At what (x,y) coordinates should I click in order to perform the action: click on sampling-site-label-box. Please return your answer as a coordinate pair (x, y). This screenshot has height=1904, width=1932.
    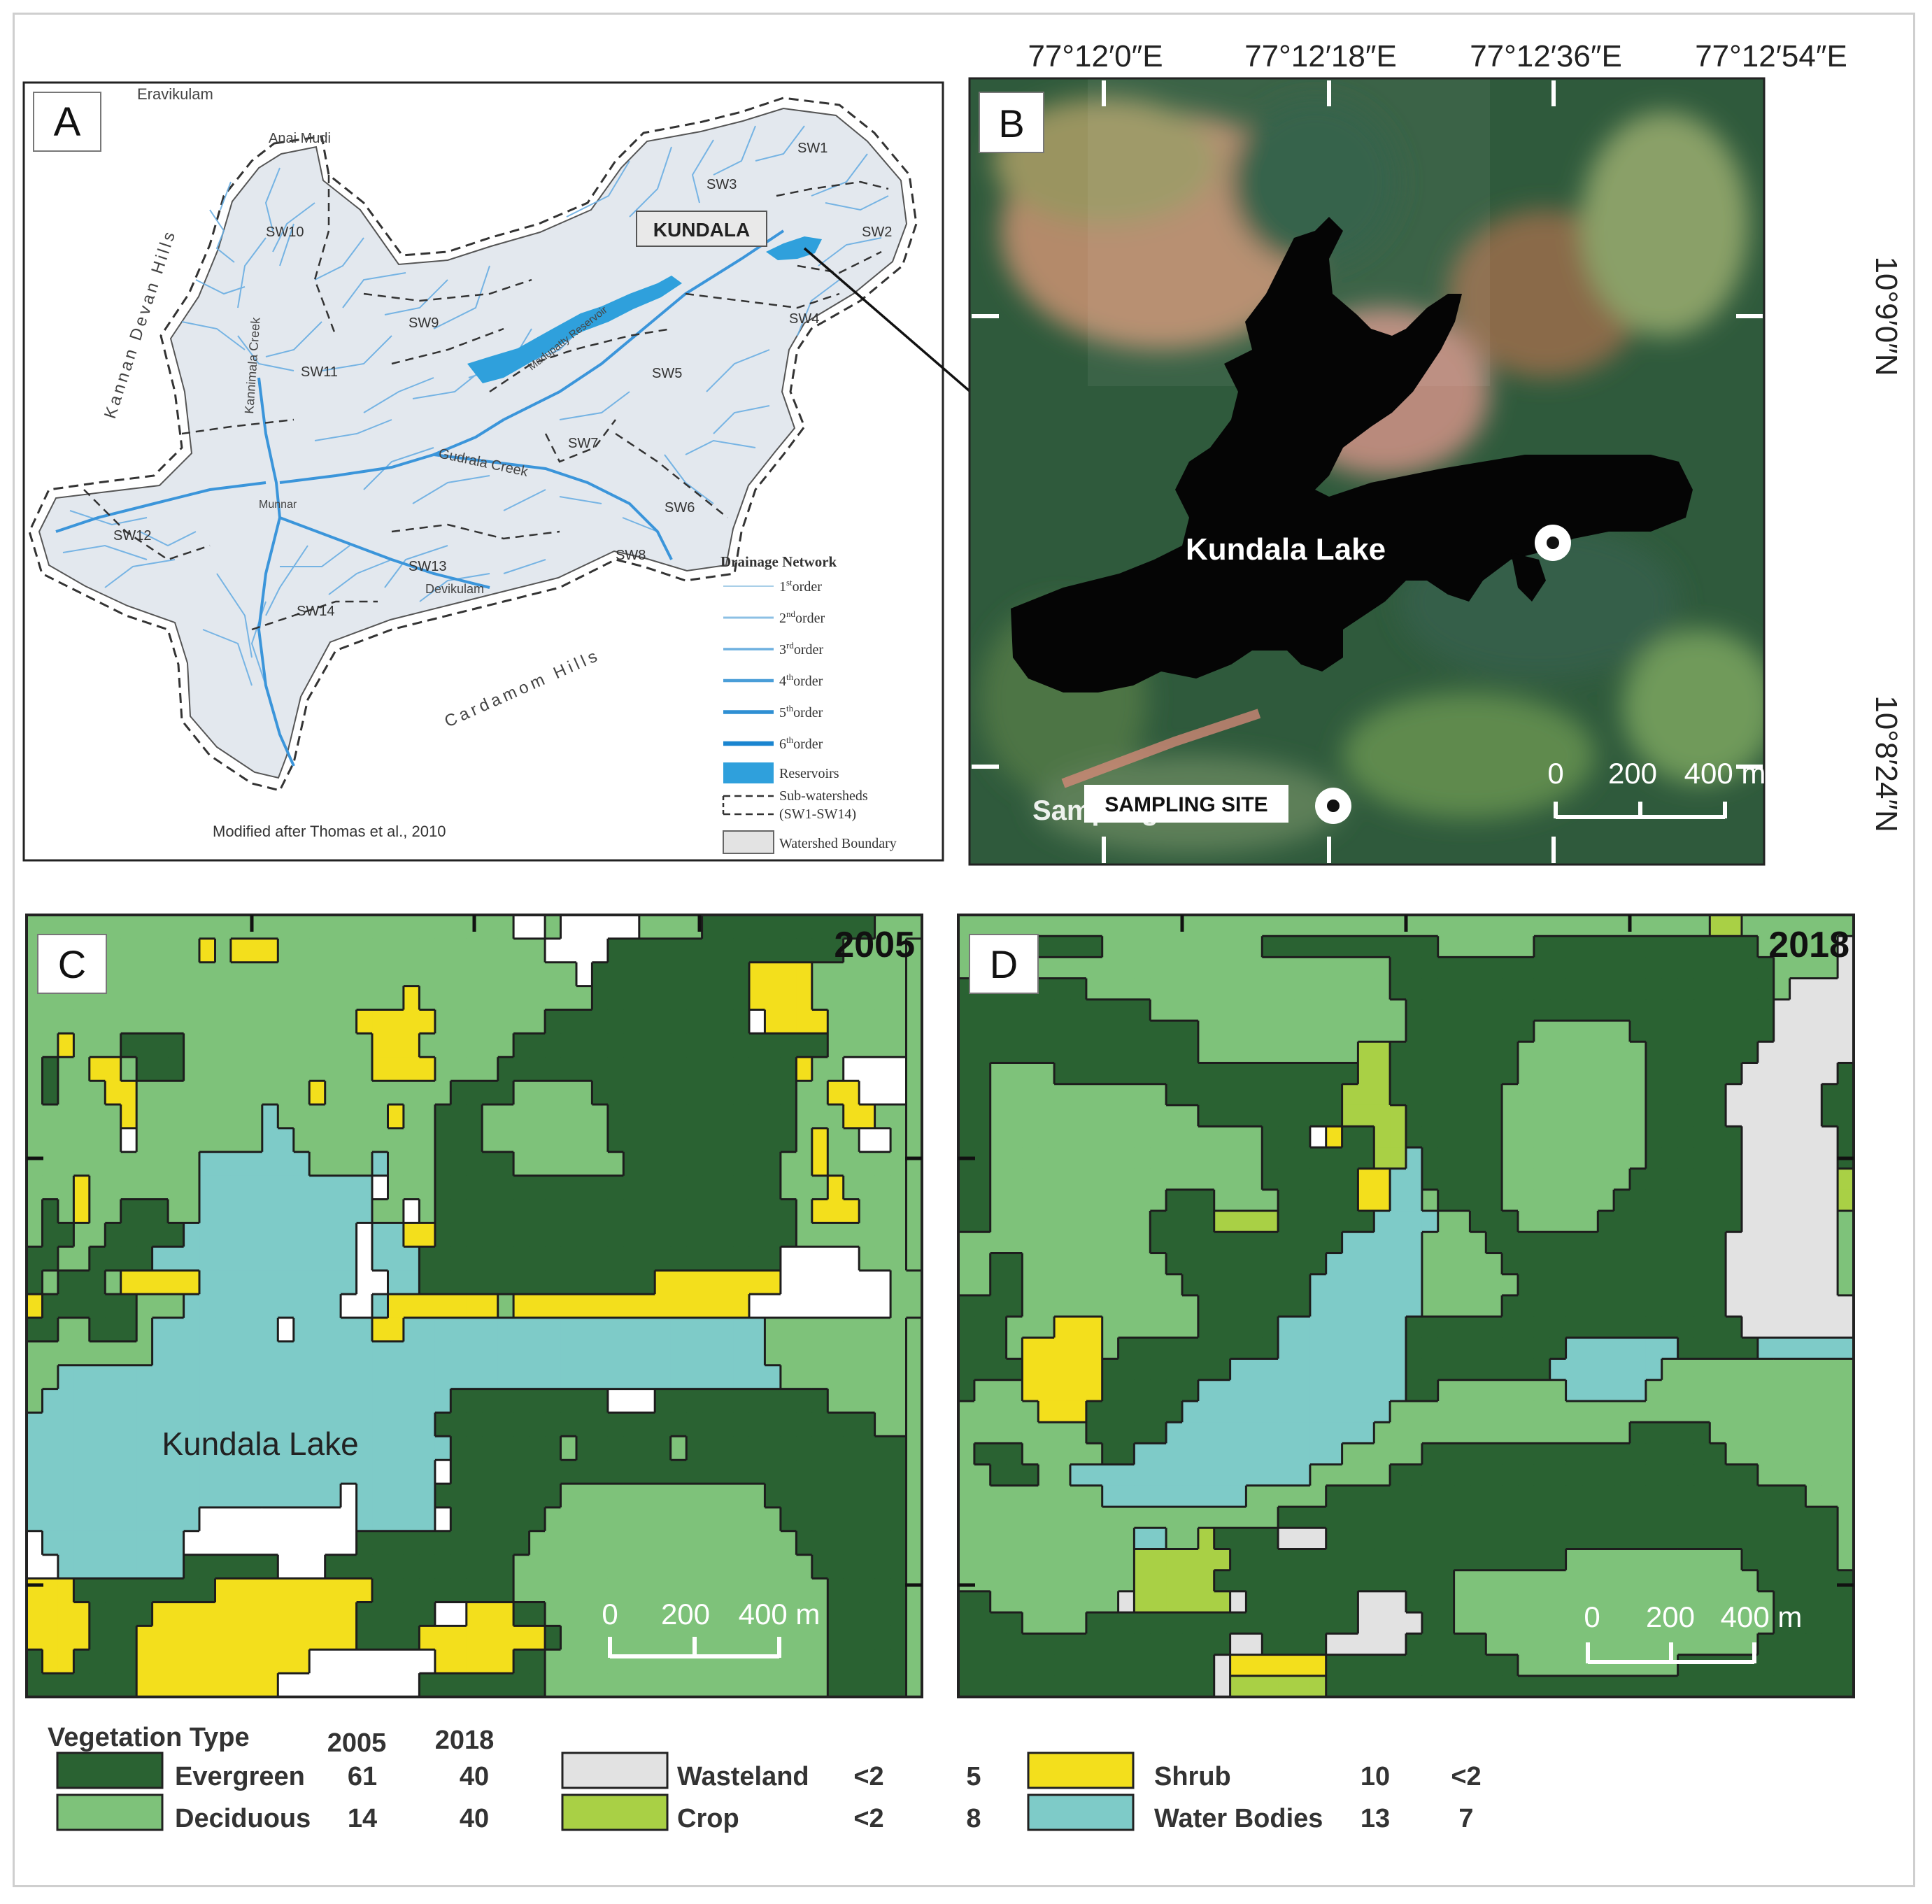
    Looking at the image, I should click on (1186, 804).